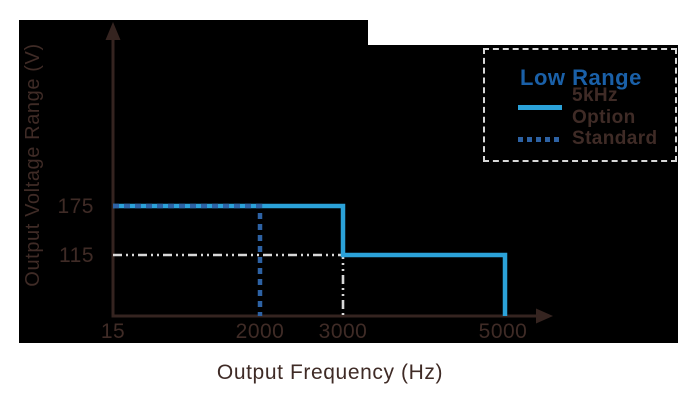 Image resolution: width=700 pixels, height=400 pixels. I want to click on x-tick-3000: 3000, so click(343, 331).